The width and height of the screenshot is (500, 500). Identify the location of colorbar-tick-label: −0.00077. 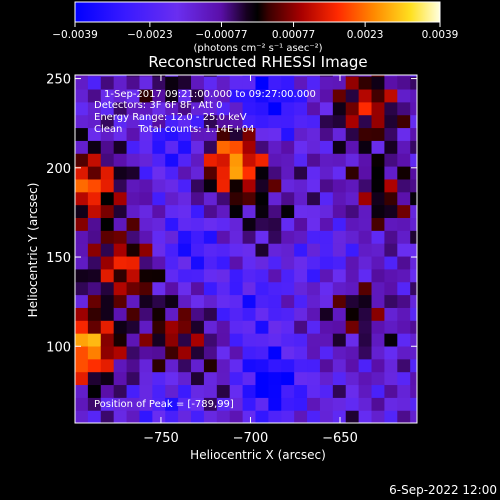
(221, 35).